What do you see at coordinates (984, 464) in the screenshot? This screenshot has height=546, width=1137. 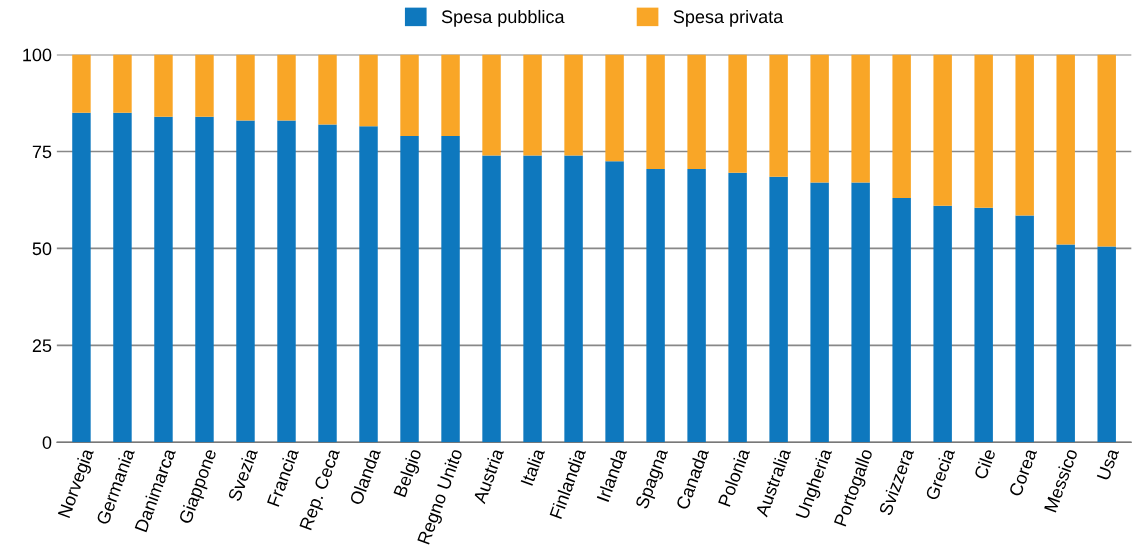 I see `x-tick-label: Cile` at bounding box center [984, 464].